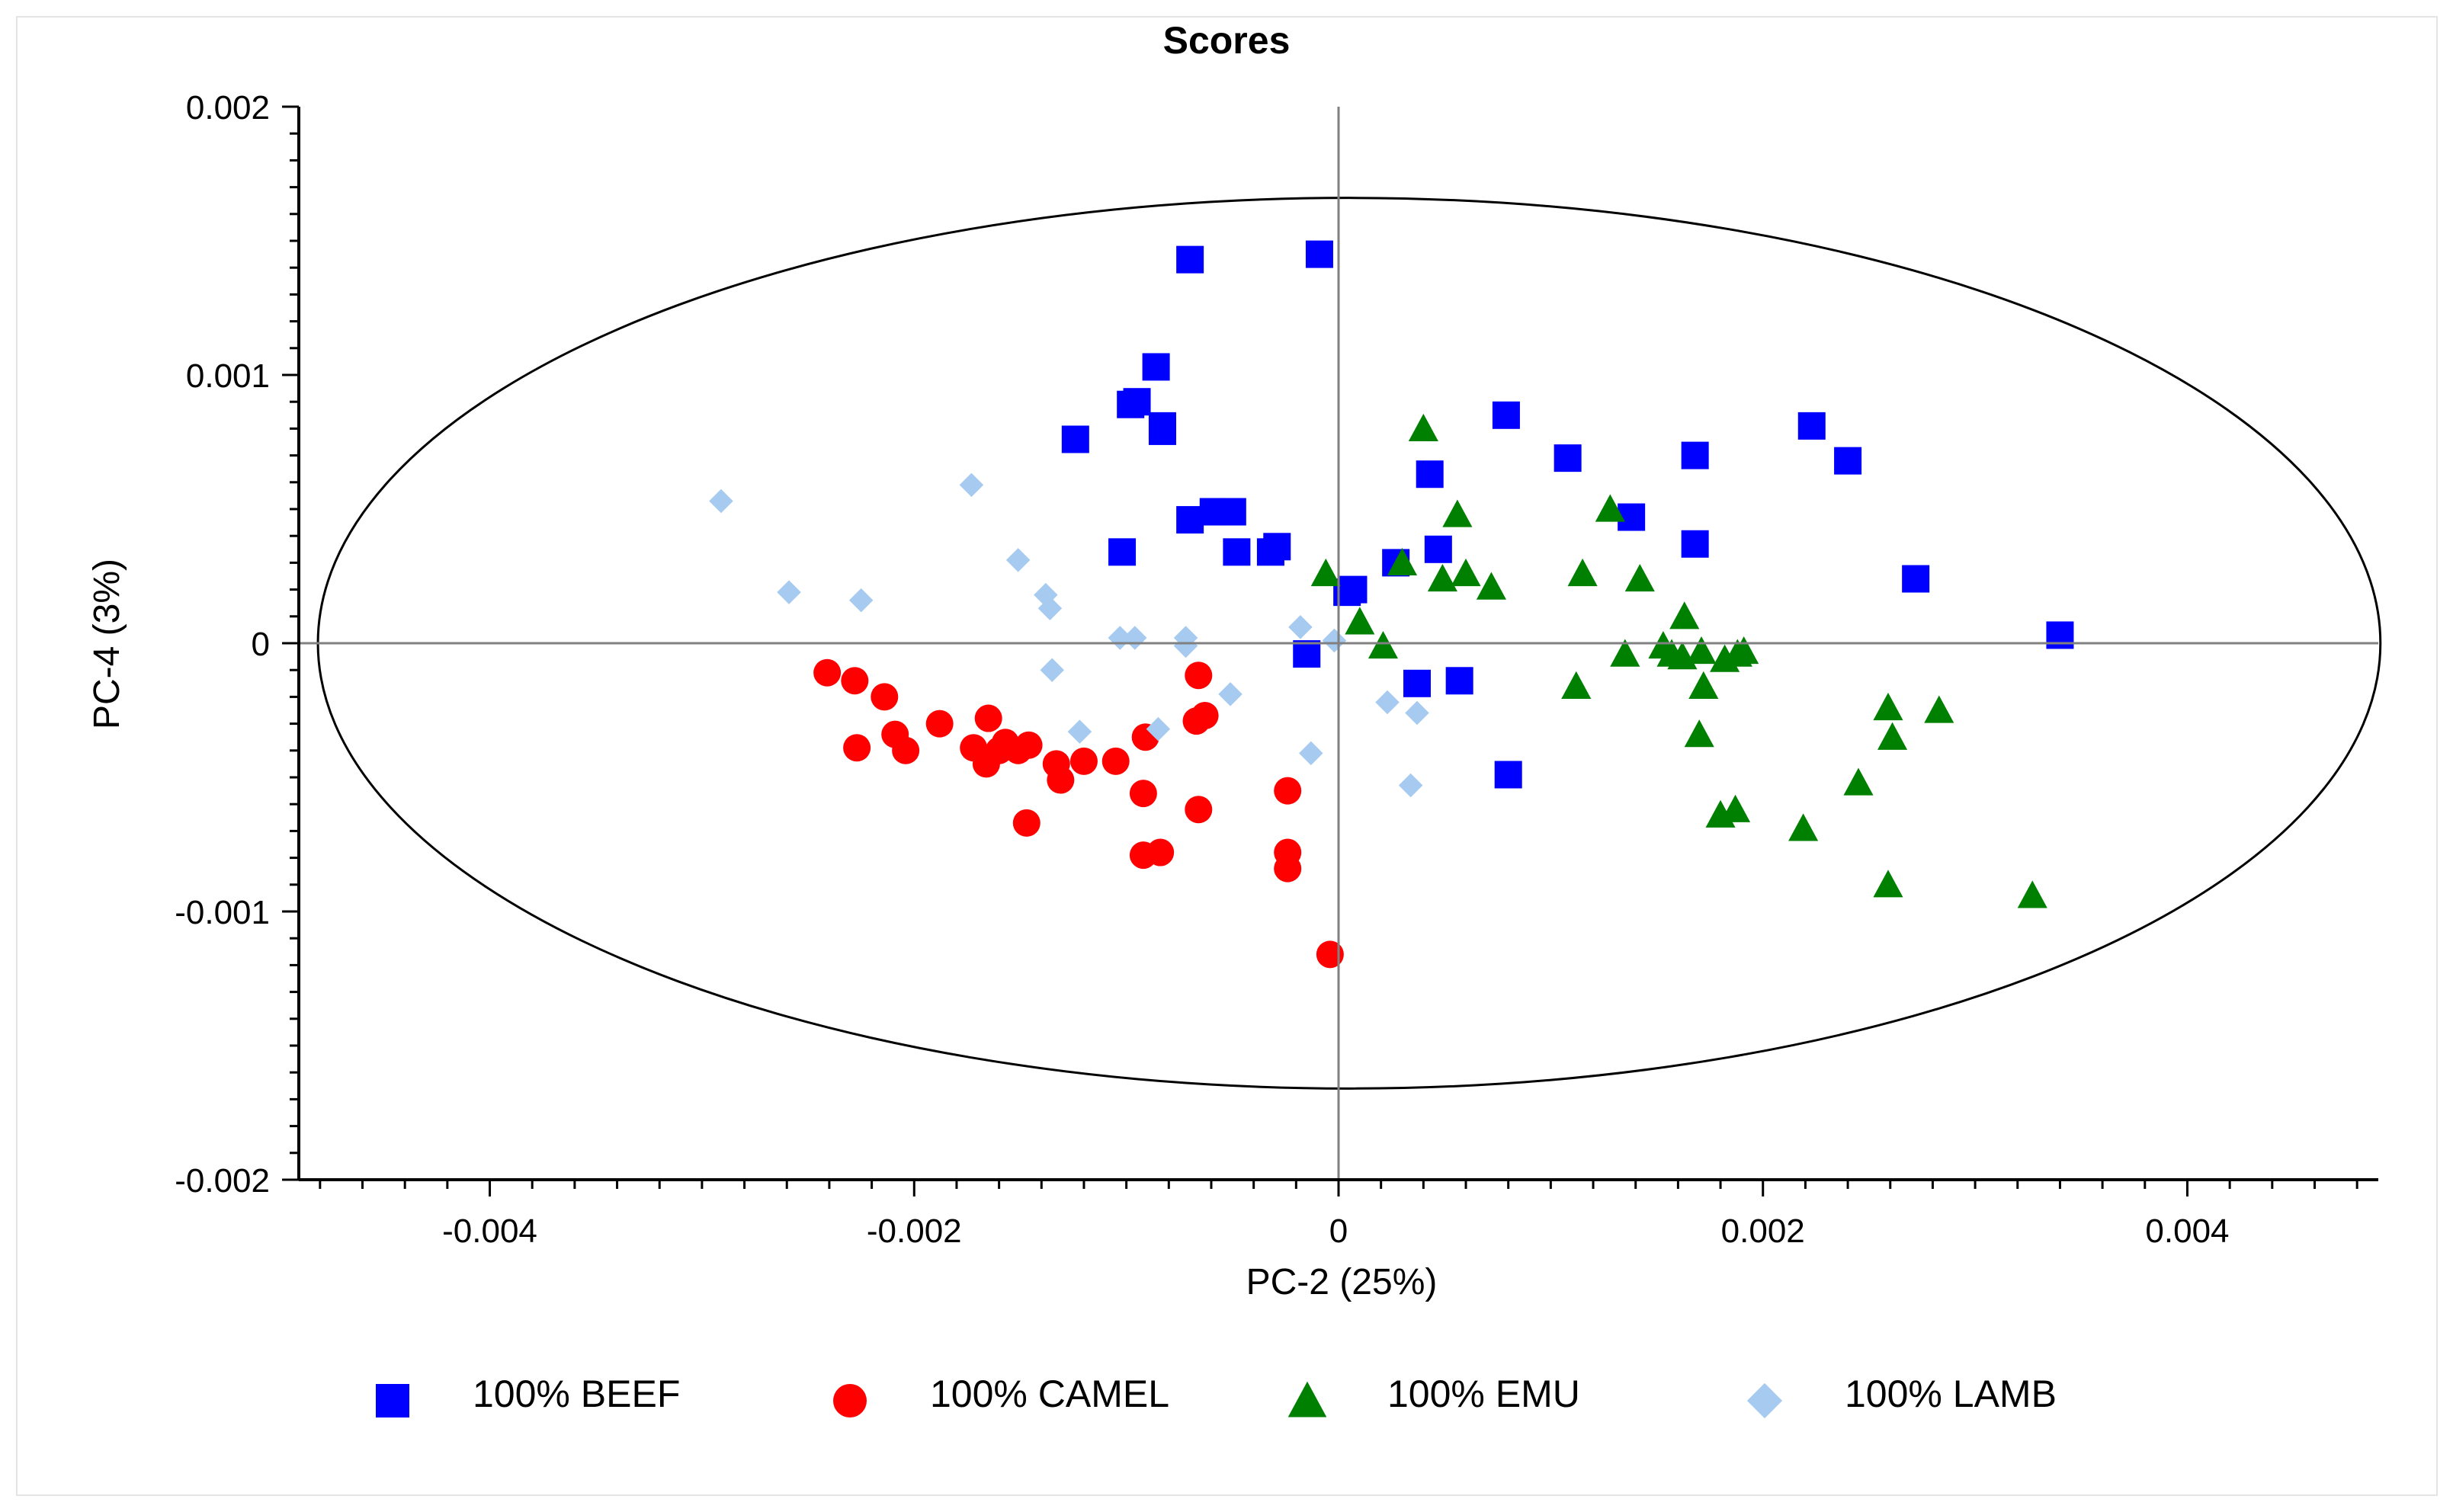  I want to click on y-tick-label: 0, so click(261, 644).